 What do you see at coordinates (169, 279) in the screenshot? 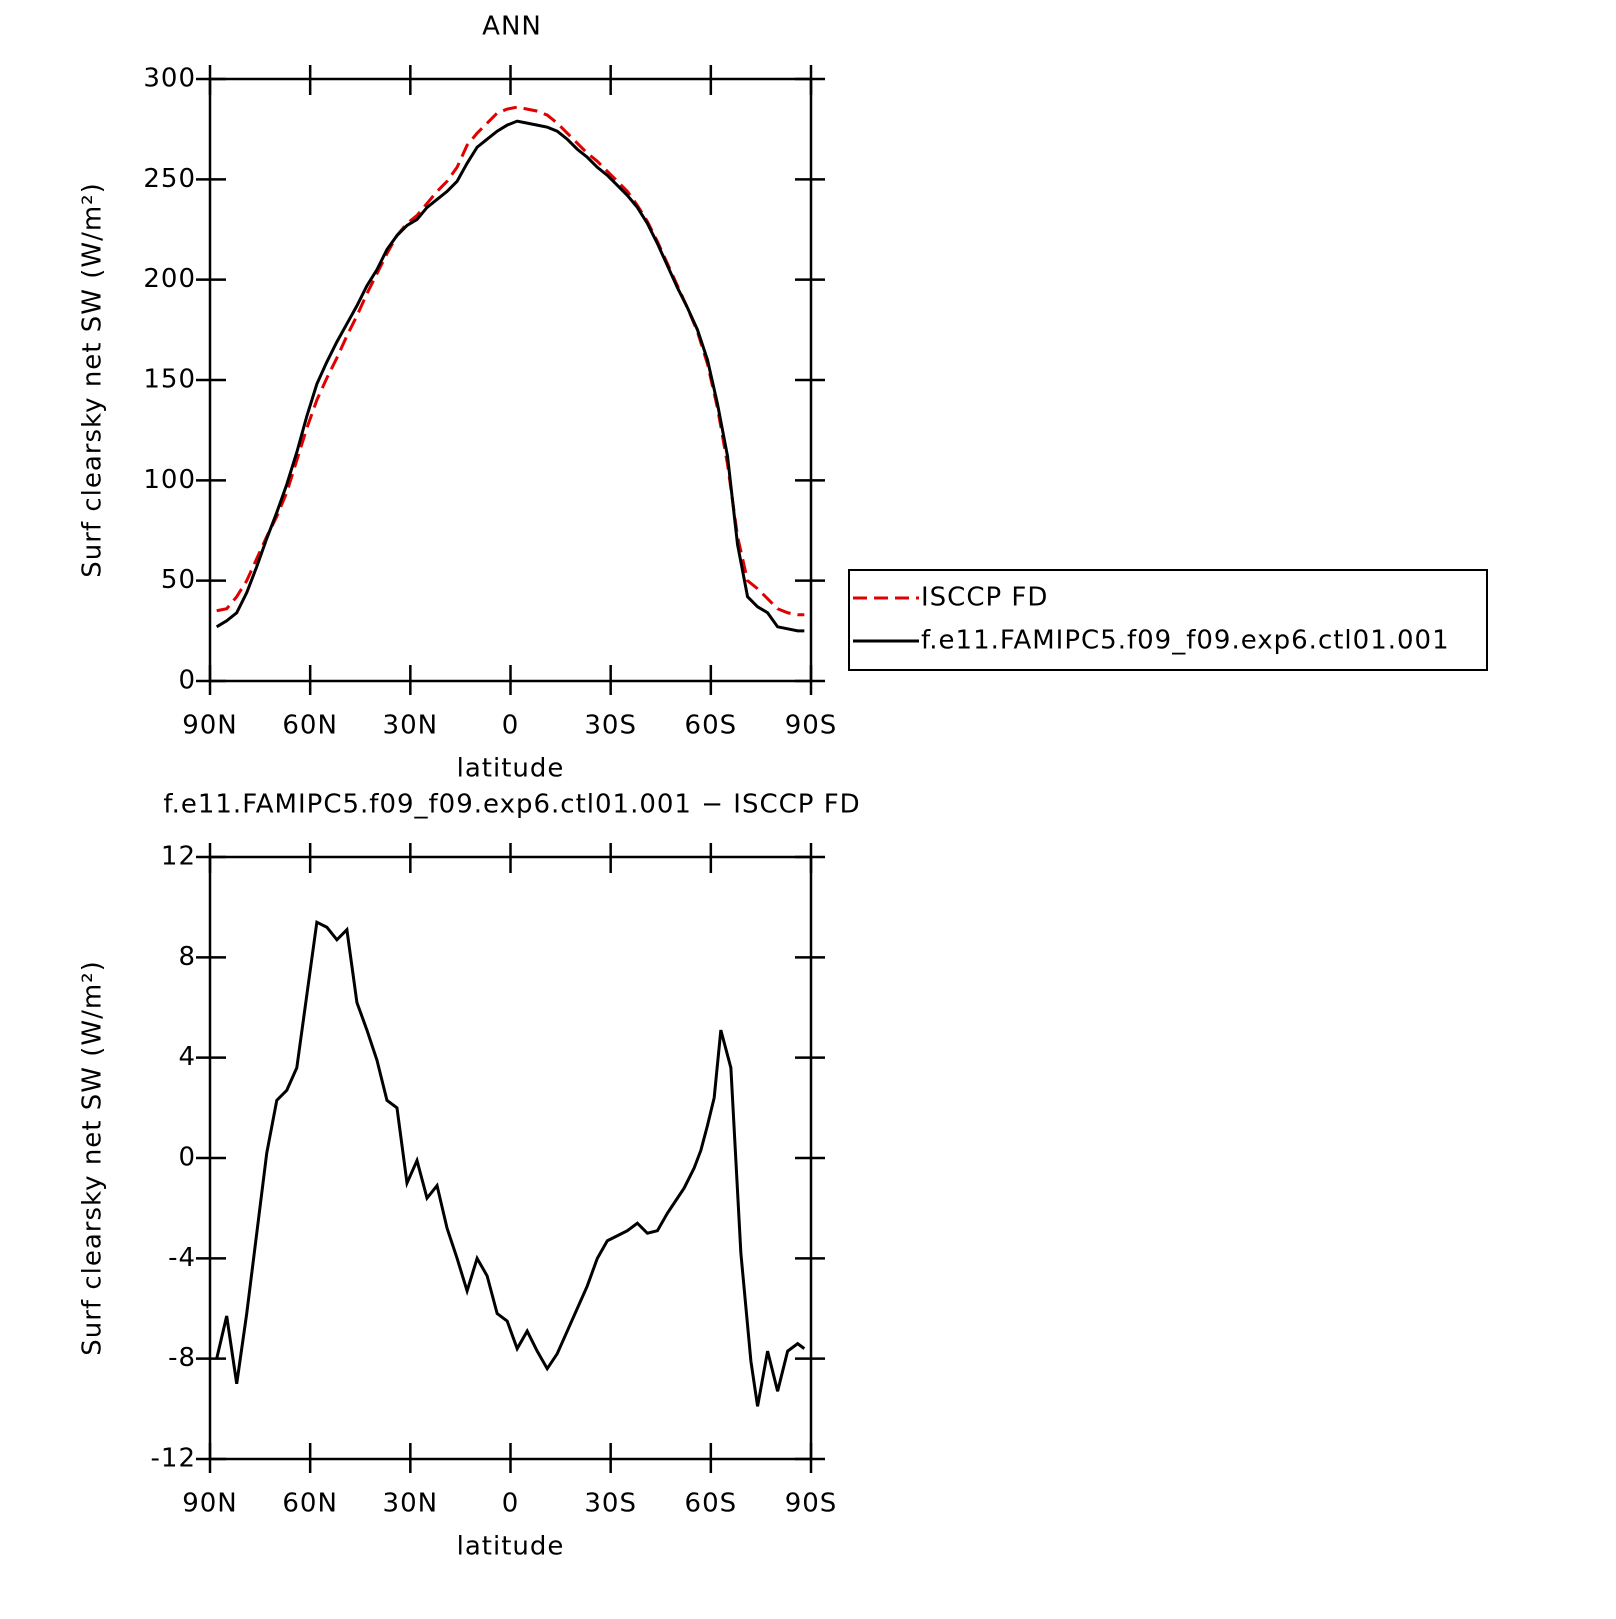
I see `y-tick-label: 200` at bounding box center [169, 279].